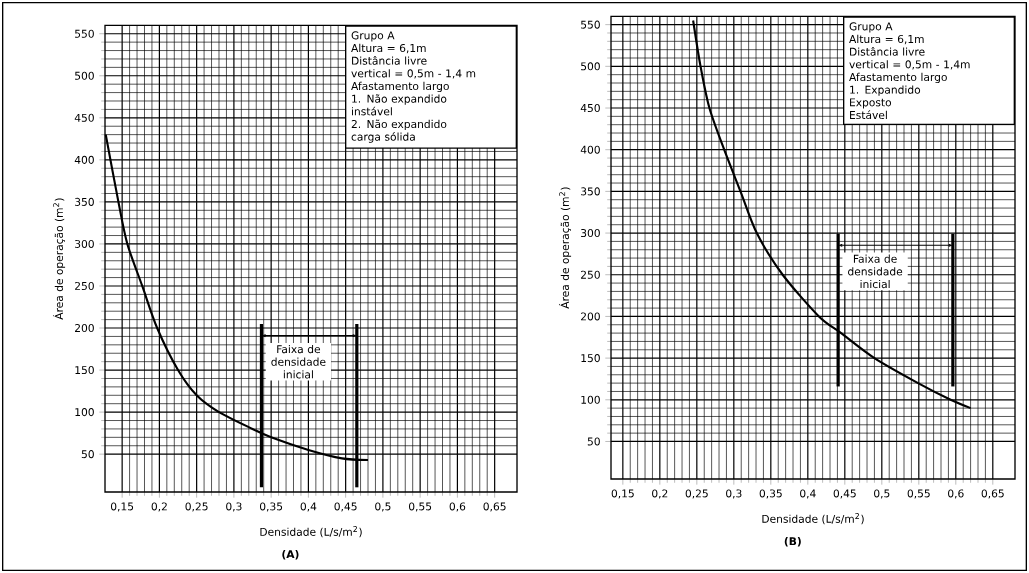 This screenshot has height=573, width=1029. Describe the element at coordinates (413, 74) in the screenshot. I see `annotation: vertical = 0,5m - 1,4 m` at that location.